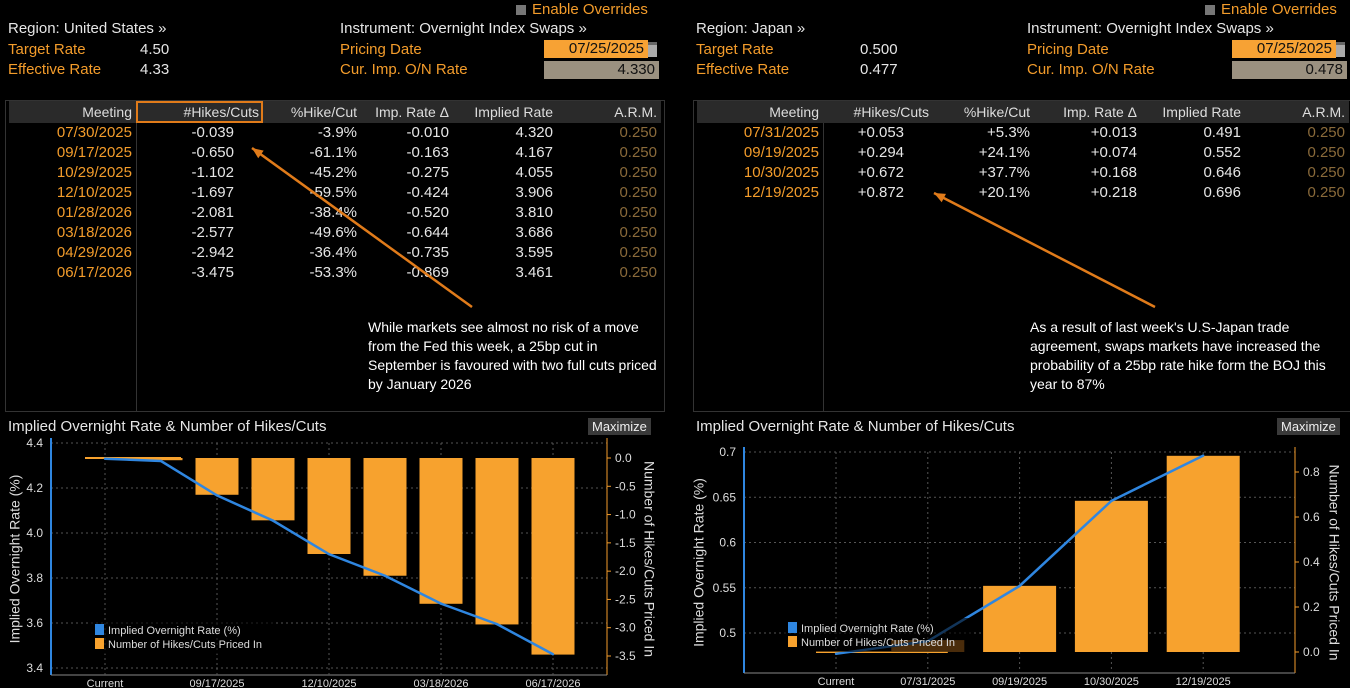 This screenshot has width=1350, height=688. What do you see at coordinates (1004, 192) in the screenshot?
I see `table-cell: +20.1%` at bounding box center [1004, 192].